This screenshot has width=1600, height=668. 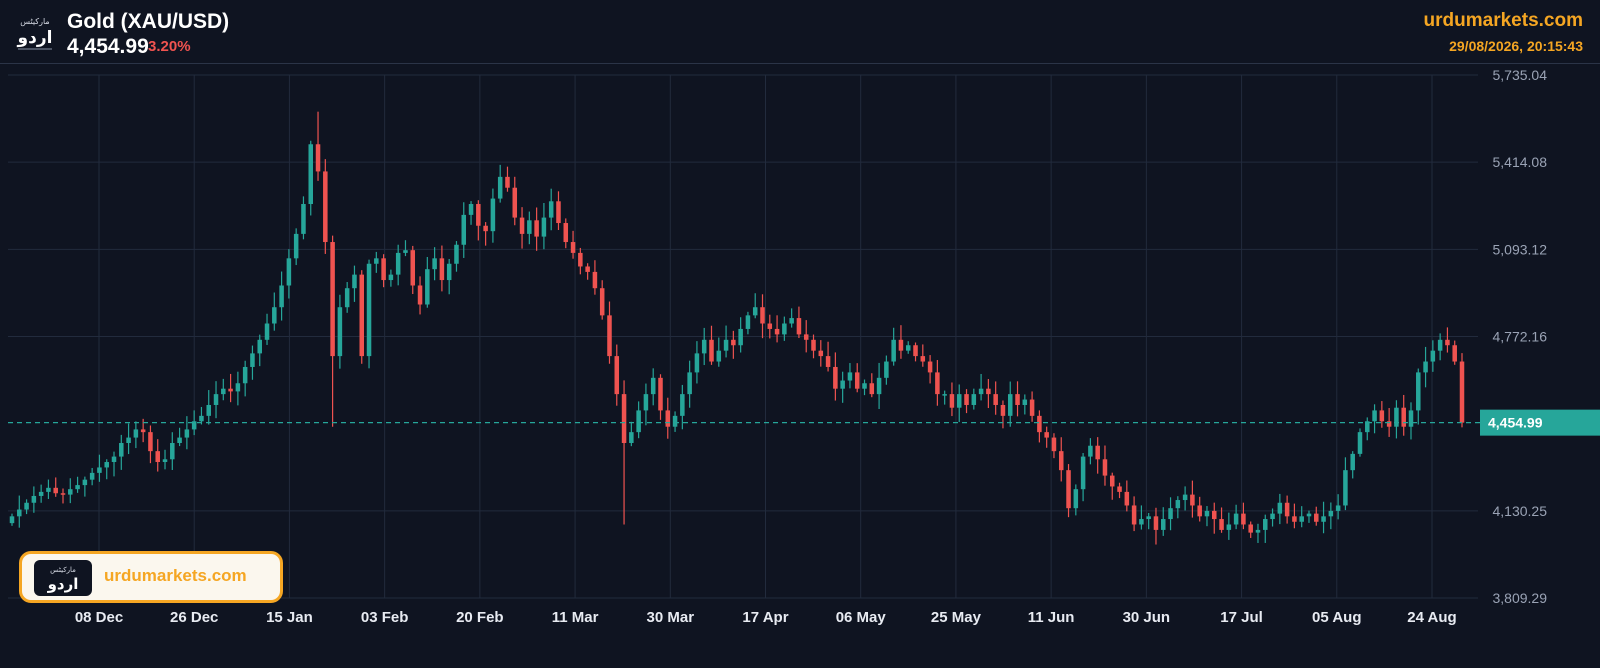 What do you see at coordinates (1503, 20) in the screenshot?
I see `site-name: urdumarkets.com` at bounding box center [1503, 20].